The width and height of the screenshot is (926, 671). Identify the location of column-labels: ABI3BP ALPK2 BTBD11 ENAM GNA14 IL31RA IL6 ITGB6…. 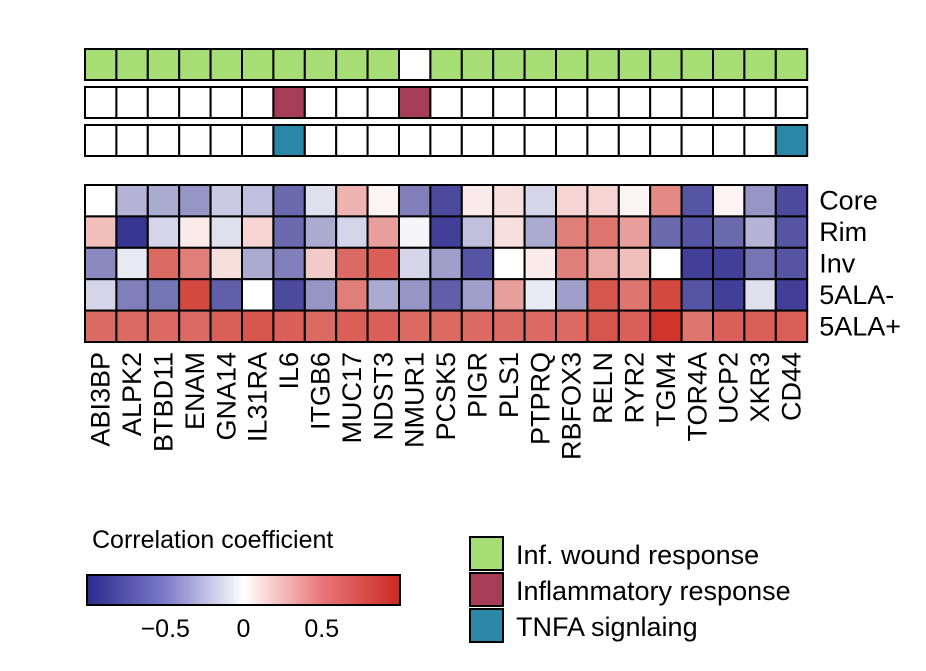
(446, 406).